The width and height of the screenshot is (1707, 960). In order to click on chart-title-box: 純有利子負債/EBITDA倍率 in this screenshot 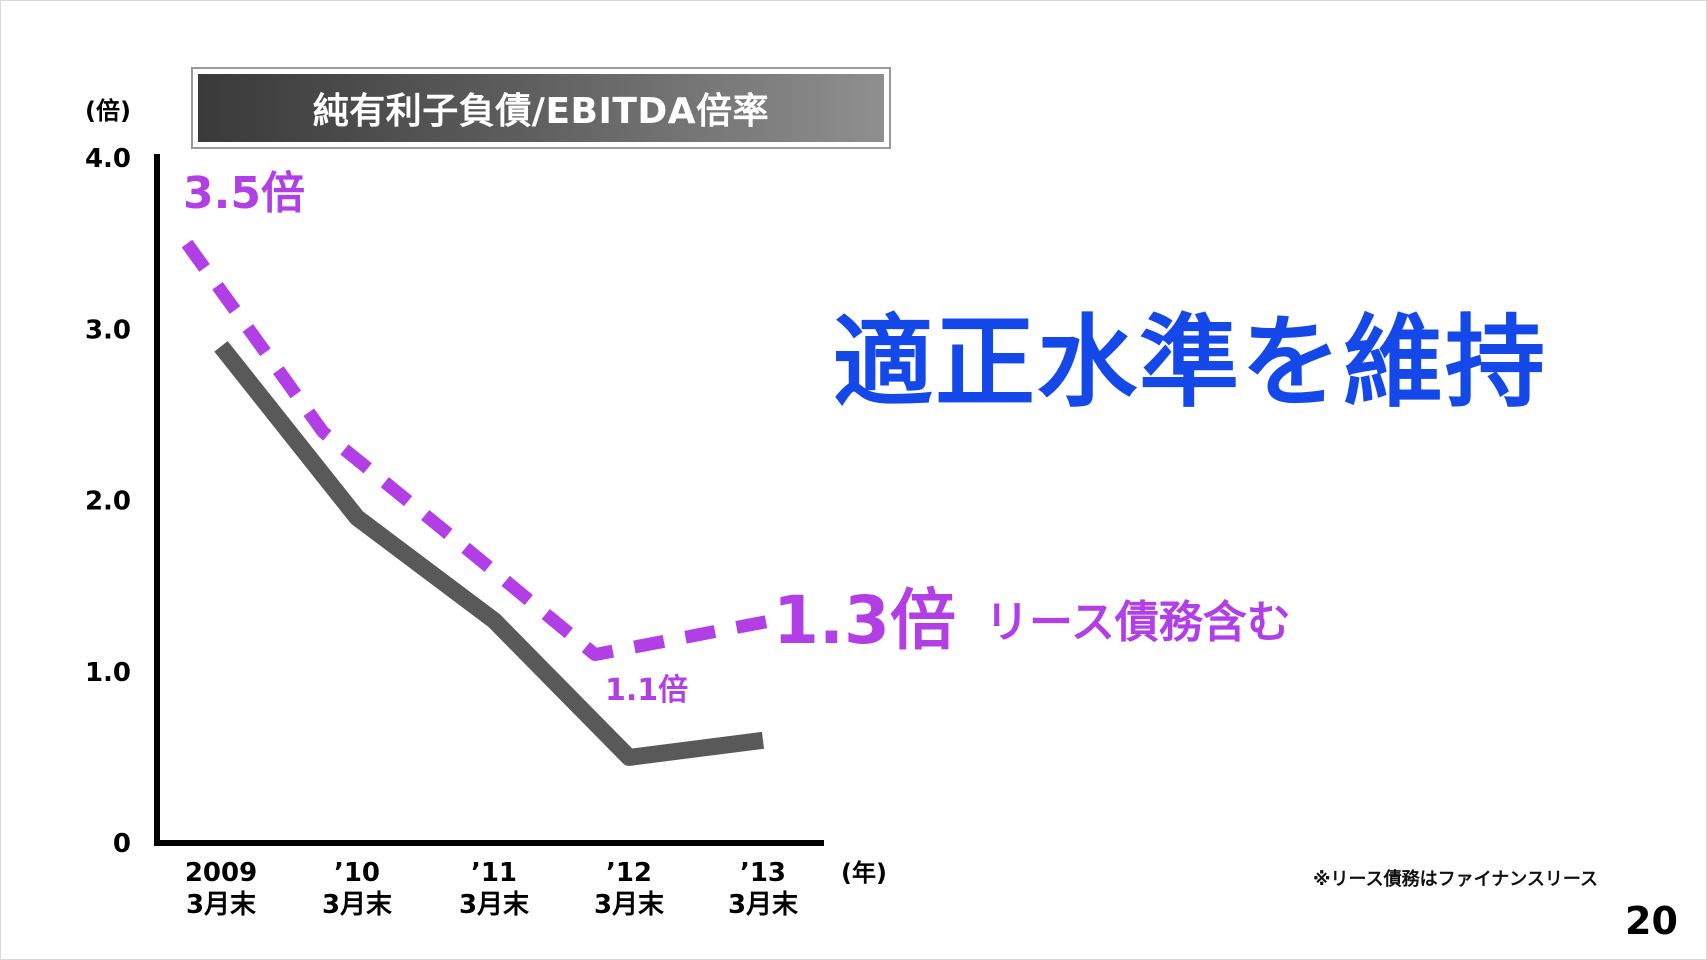, I will do `click(541, 108)`.